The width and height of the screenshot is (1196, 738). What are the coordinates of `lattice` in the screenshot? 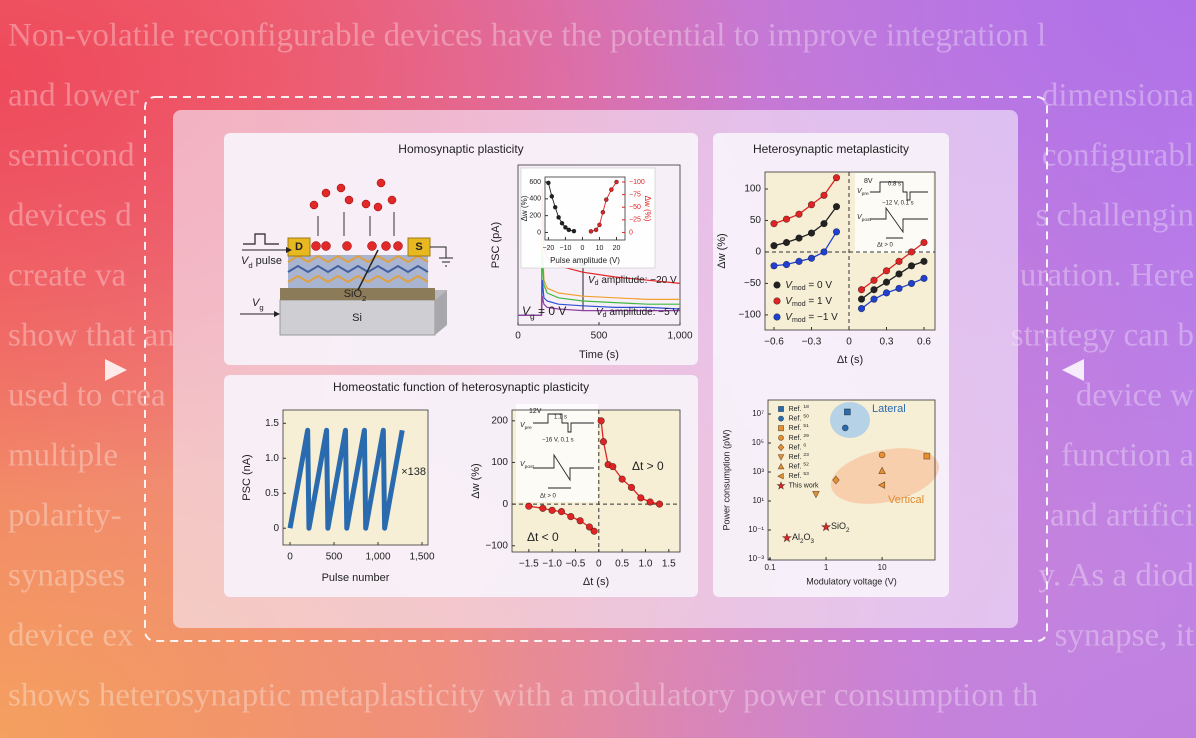 It's located at (358, 259).